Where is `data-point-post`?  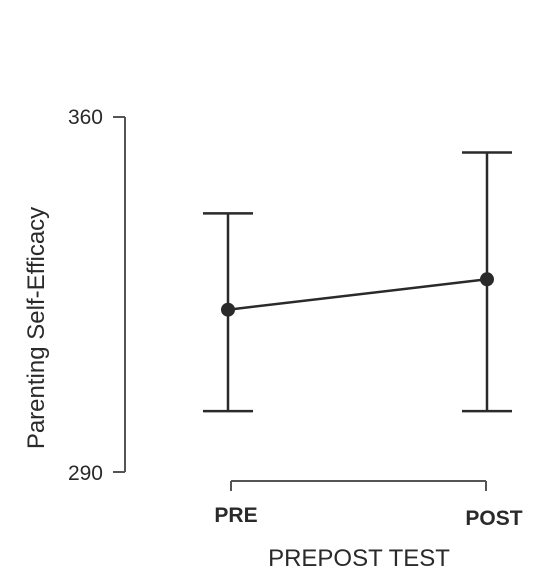
data-point-post is located at coordinates (487, 279).